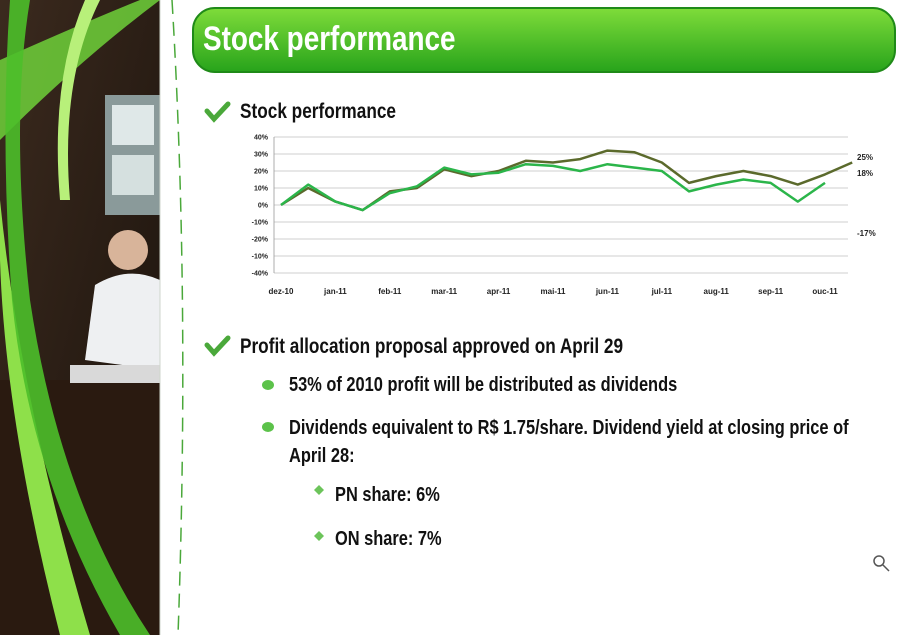 The width and height of the screenshot is (899, 635). Describe the element at coordinates (662, 291) in the screenshot. I see `x-tick-label: jul-11` at that location.